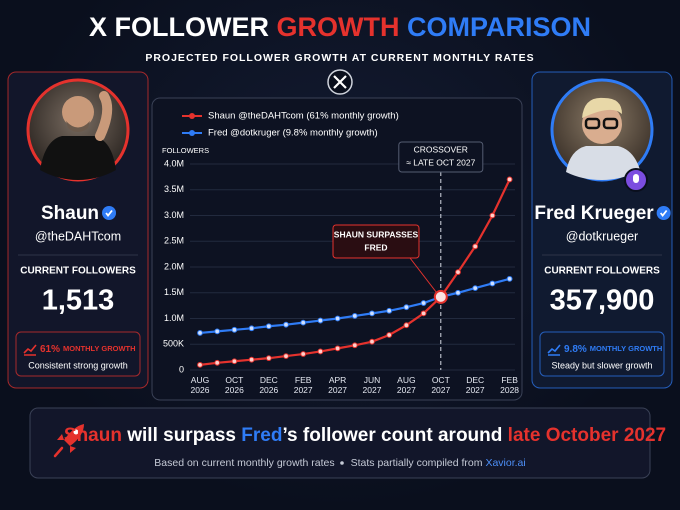  What do you see at coordinates (174, 266) in the screenshot?
I see `y-tick-label: 2.0M` at bounding box center [174, 266].